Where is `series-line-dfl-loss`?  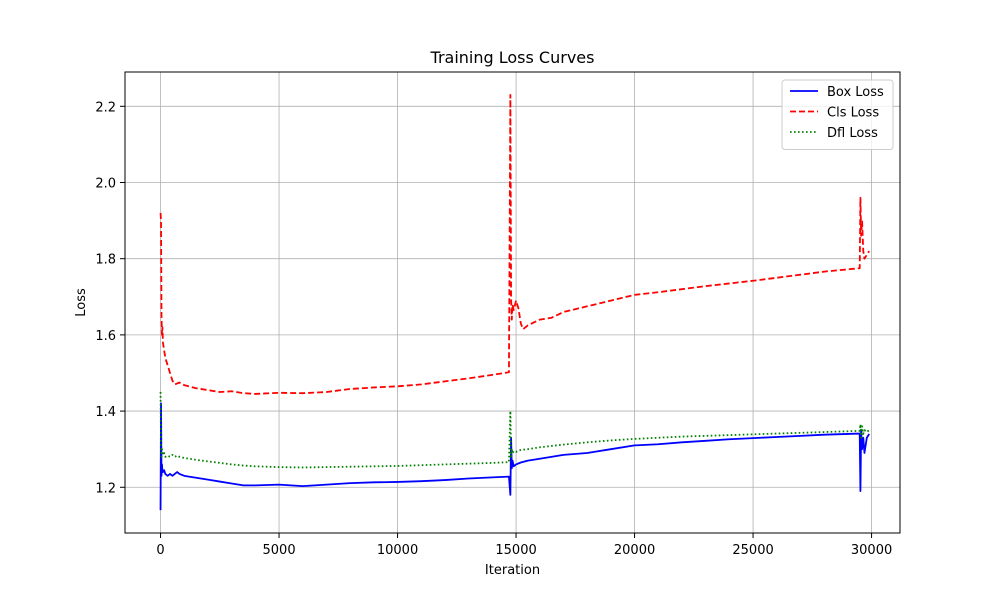
series-line-dfl-loss is located at coordinates (514, 430).